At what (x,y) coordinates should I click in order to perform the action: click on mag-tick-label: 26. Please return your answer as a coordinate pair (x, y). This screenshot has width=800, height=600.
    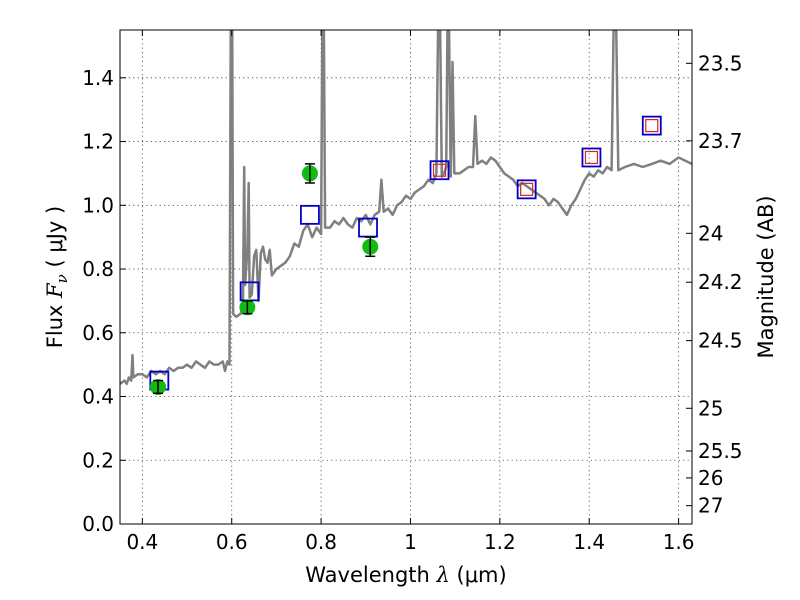
    Looking at the image, I should click on (710, 478).